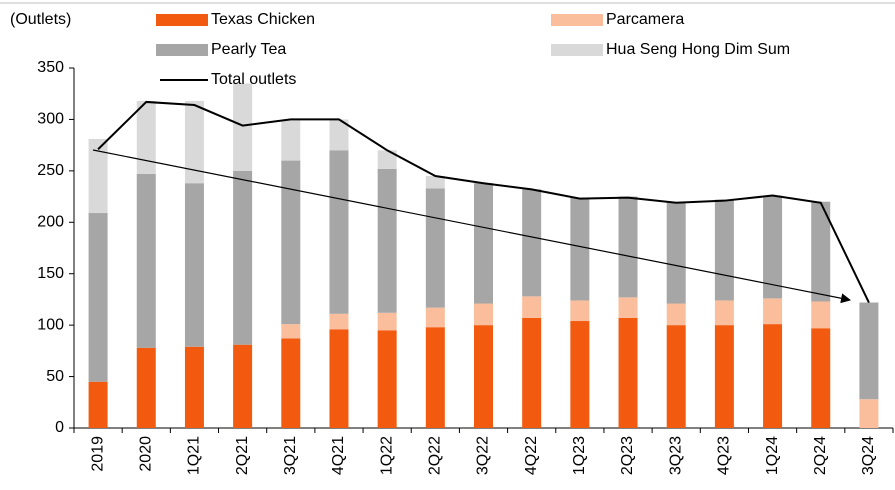  What do you see at coordinates (242, 455) in the screenshot?
I see `x-tick-label: 2Q21` at bounding box center [242, 455].